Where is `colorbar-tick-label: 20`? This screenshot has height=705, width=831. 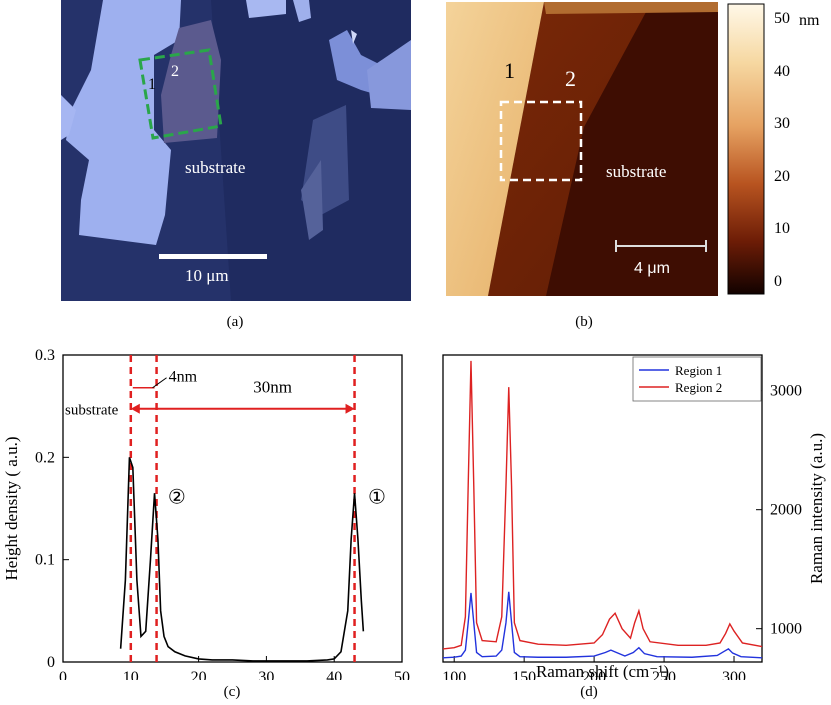
colorbar-tick-label: 20 is located at coordinates (782, 176).